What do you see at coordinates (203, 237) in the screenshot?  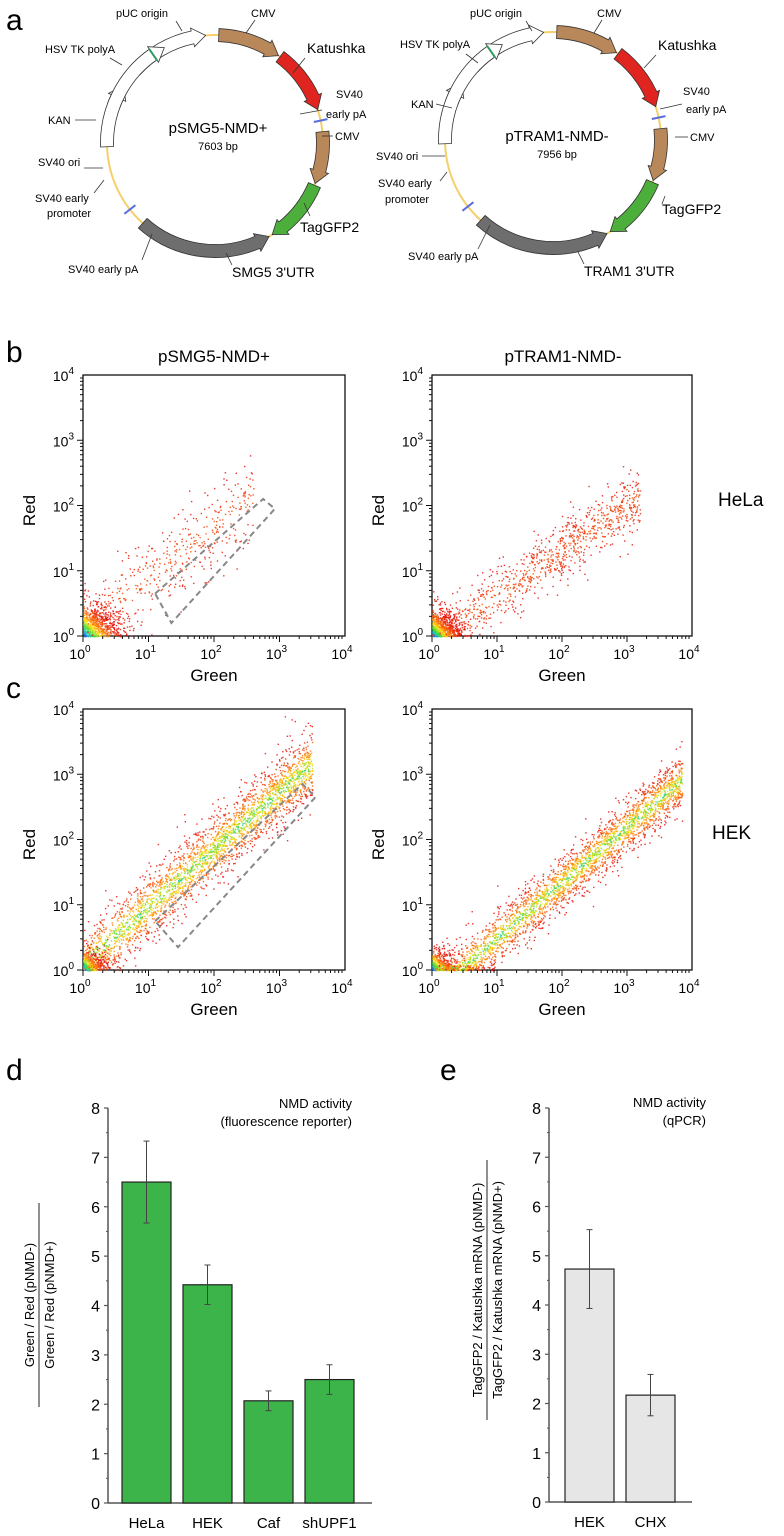 I see `utr-arc` at bounding box center [203, 237].